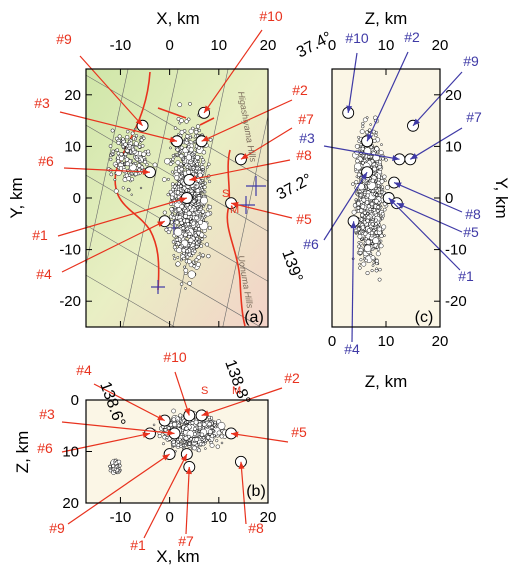 The width and height of the screenshot is (513, 570). I want to click on panel-a-seismicity, so click(159, 195).